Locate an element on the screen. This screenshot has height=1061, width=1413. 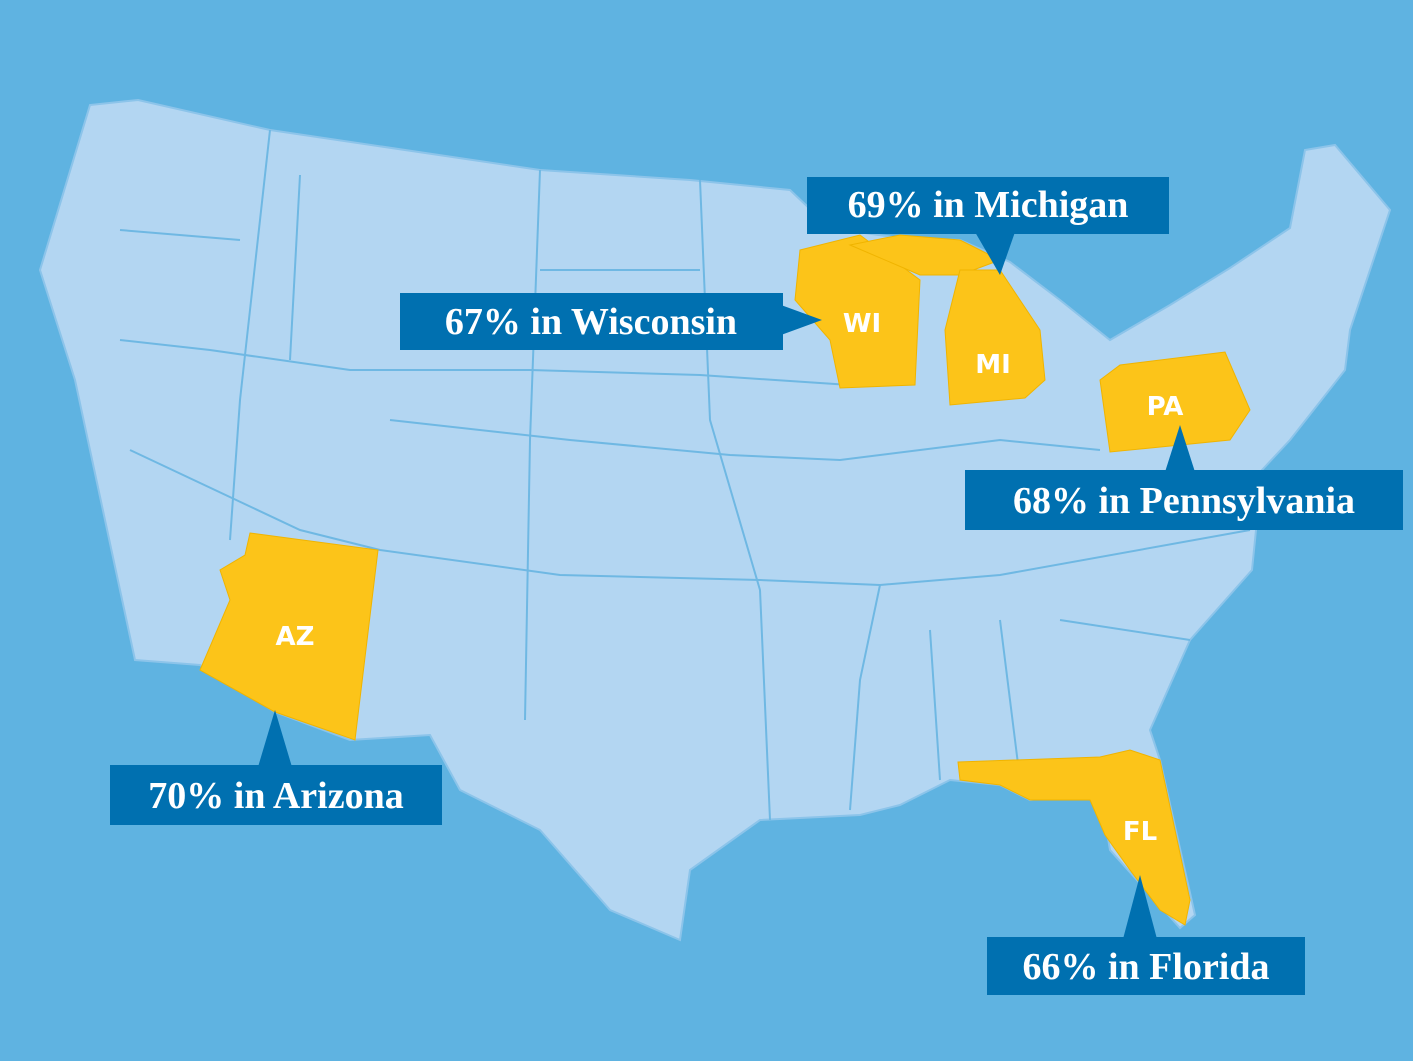
callout-text: 70% in Arizona is located at coordinates (275, 796).